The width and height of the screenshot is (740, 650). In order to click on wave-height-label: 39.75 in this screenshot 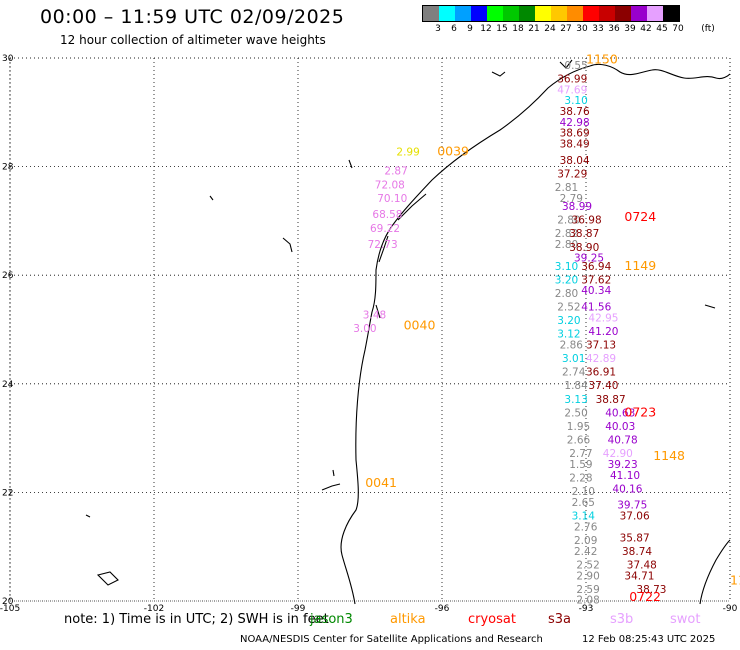, I will do `click(632, 506)`.